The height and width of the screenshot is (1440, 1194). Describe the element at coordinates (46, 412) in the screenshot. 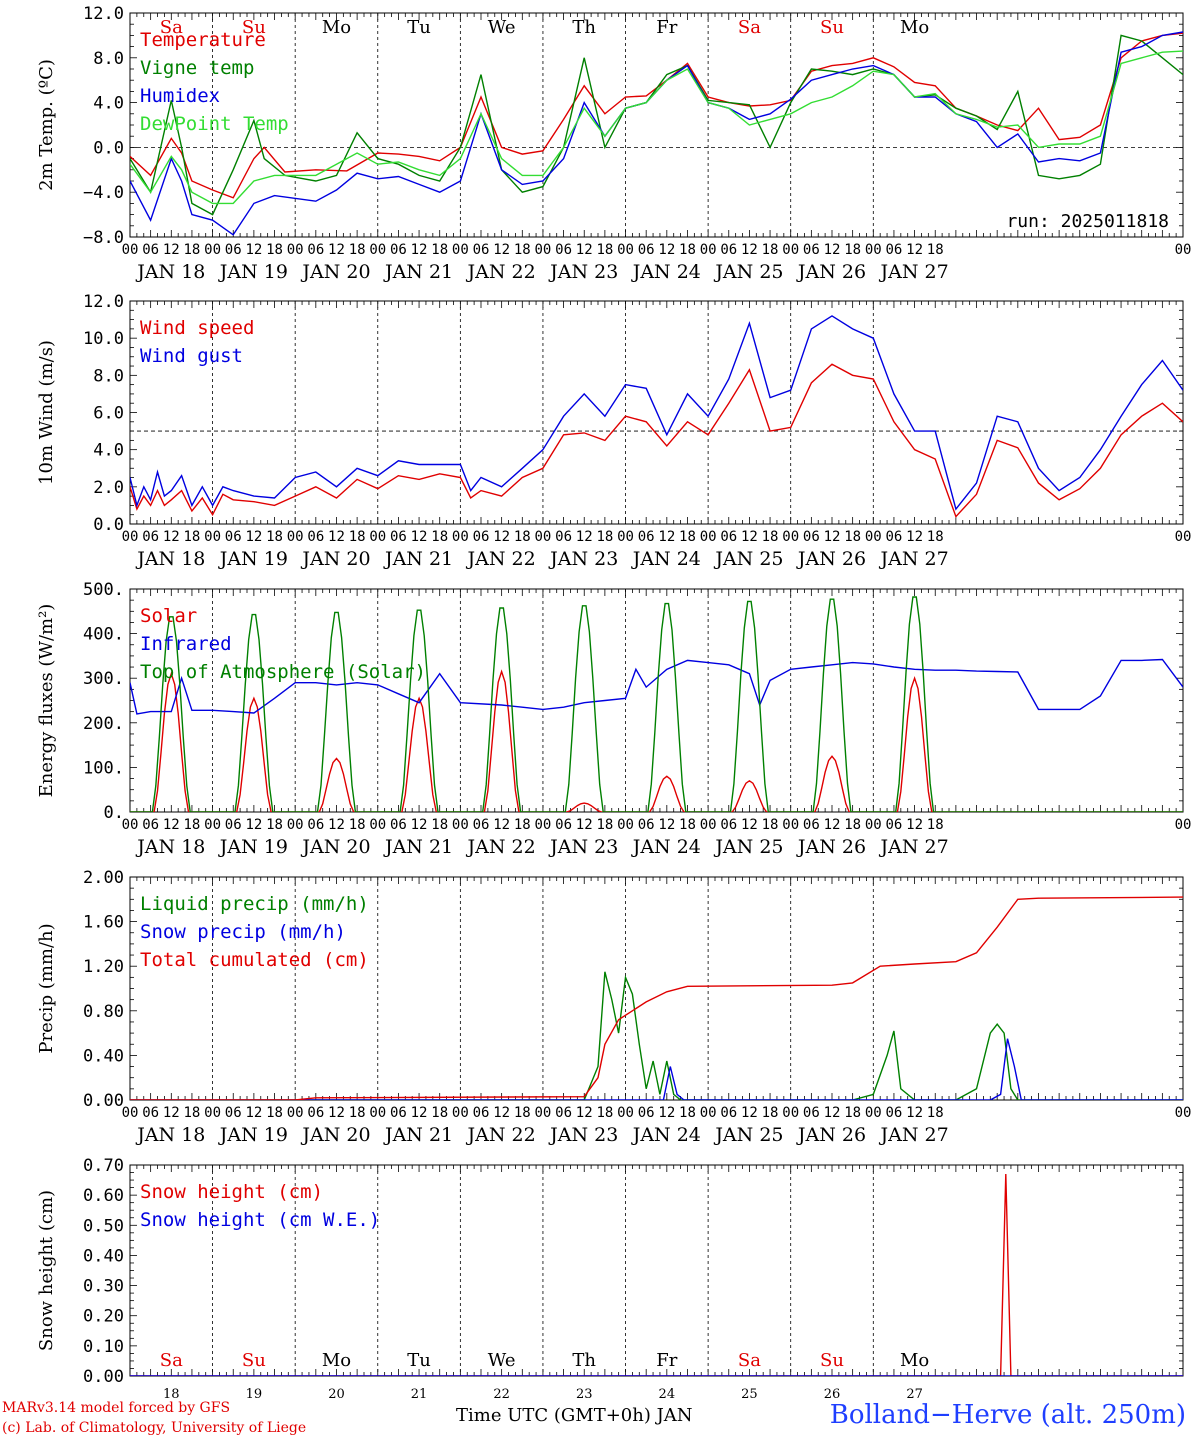

I see `y-axis-title: 10m Wind (m/s)` at that location.